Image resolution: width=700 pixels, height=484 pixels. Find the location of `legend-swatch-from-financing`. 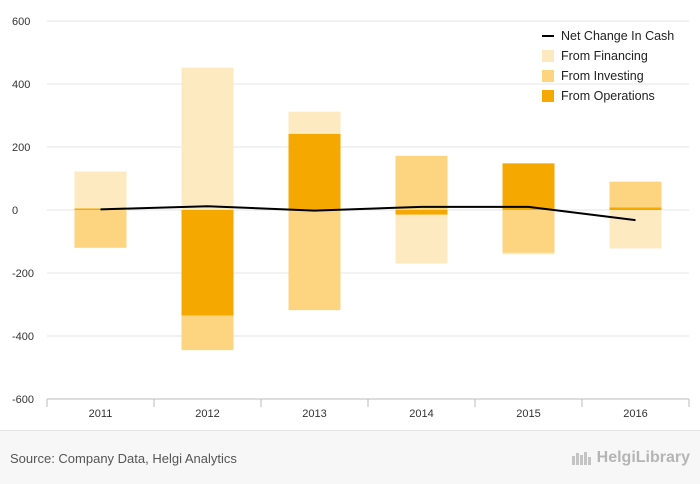

legend-swatch-from-financing is located at coordinates (548, 56).